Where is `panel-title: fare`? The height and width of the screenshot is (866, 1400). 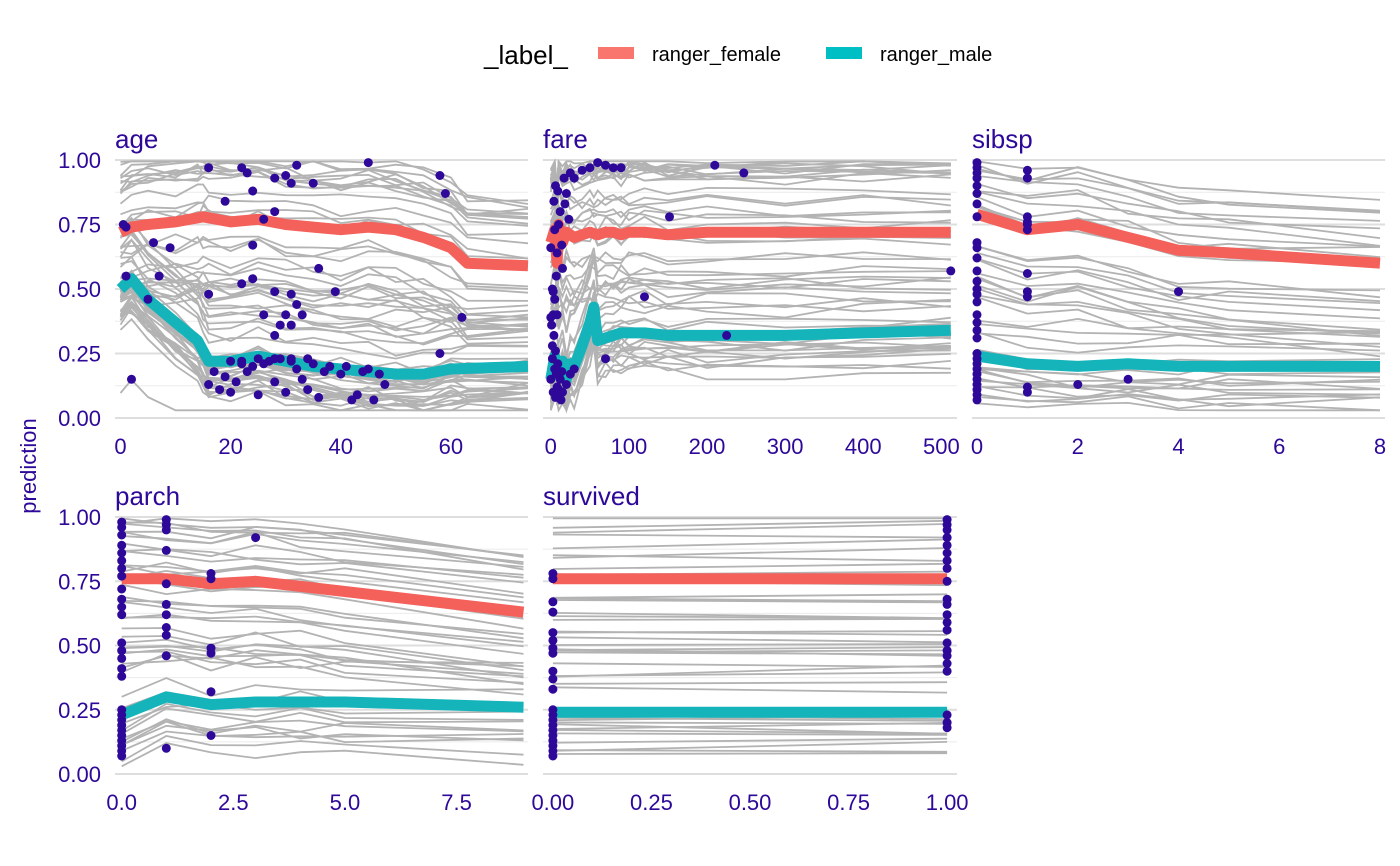 panel-title: fare is located at coordinates (565, 139).